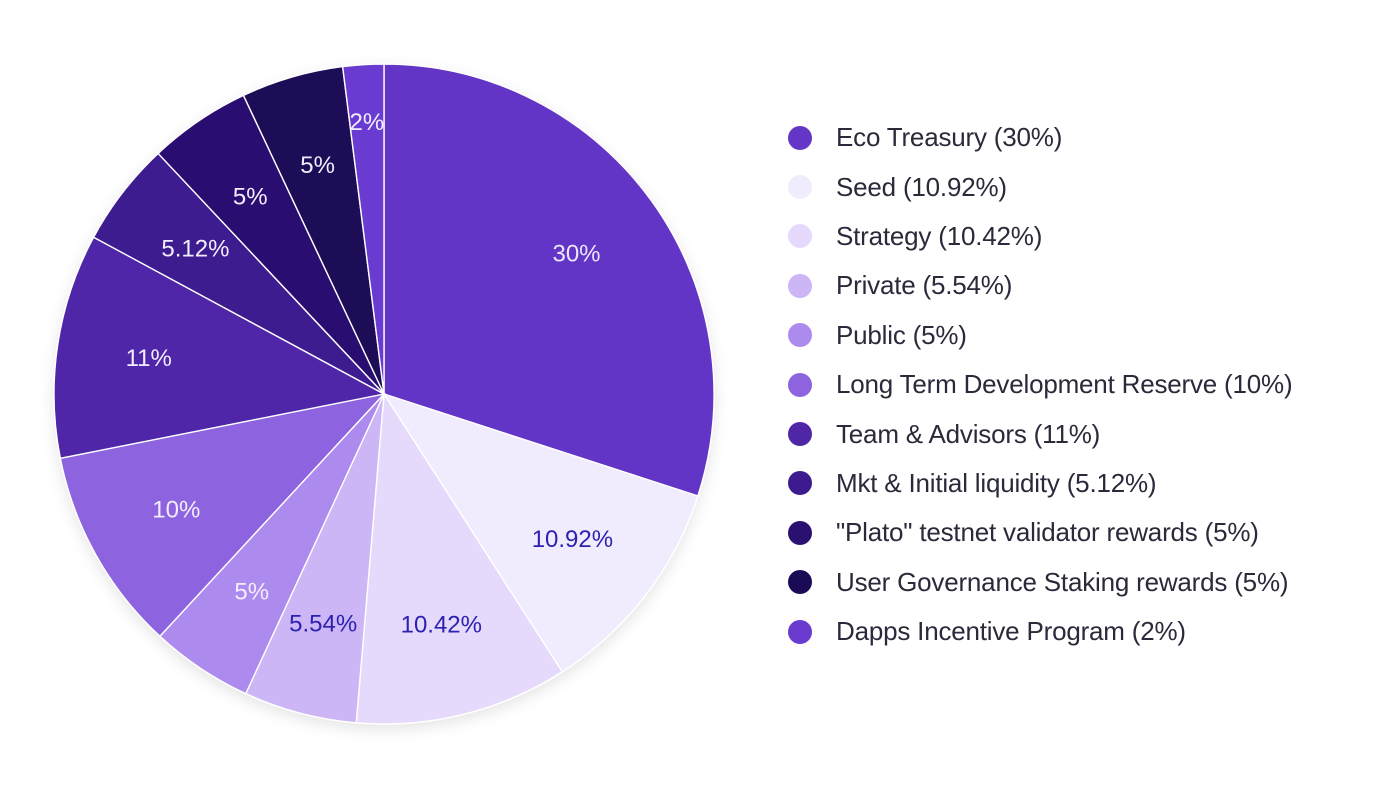 The width and height of the screenshot is (1400, 788). I want to click on legend-item: User Governance Staking rewards (5%), so click(1040, 582).